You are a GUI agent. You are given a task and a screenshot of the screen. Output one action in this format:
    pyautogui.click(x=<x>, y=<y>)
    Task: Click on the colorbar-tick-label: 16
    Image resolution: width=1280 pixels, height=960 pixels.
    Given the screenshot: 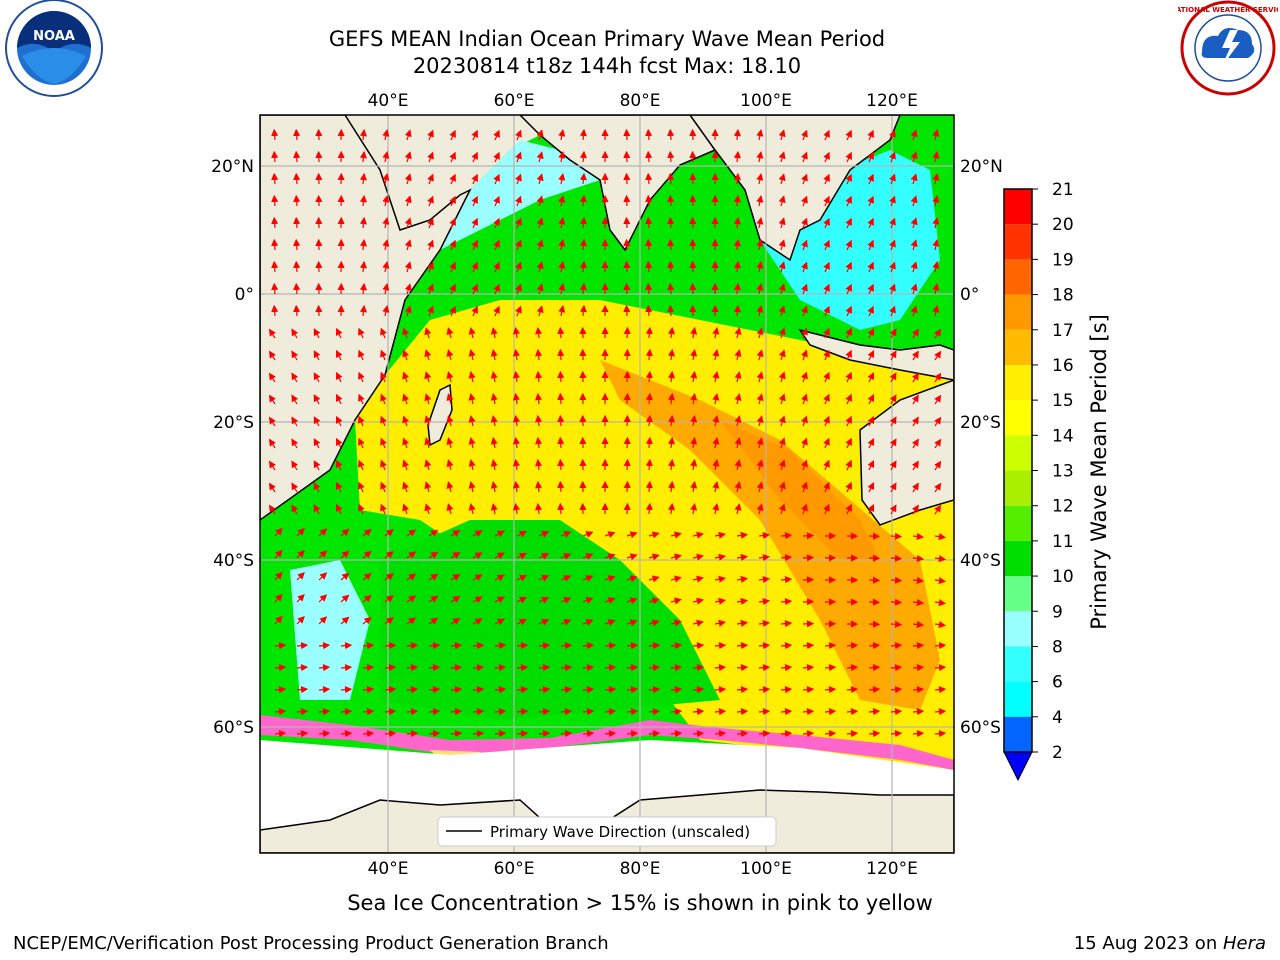 What is the action you would take?
    pyautogui.click(x=1063, y=366)
    